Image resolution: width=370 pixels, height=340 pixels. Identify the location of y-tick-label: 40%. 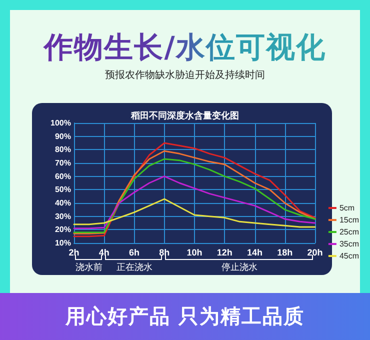
(62, 203).